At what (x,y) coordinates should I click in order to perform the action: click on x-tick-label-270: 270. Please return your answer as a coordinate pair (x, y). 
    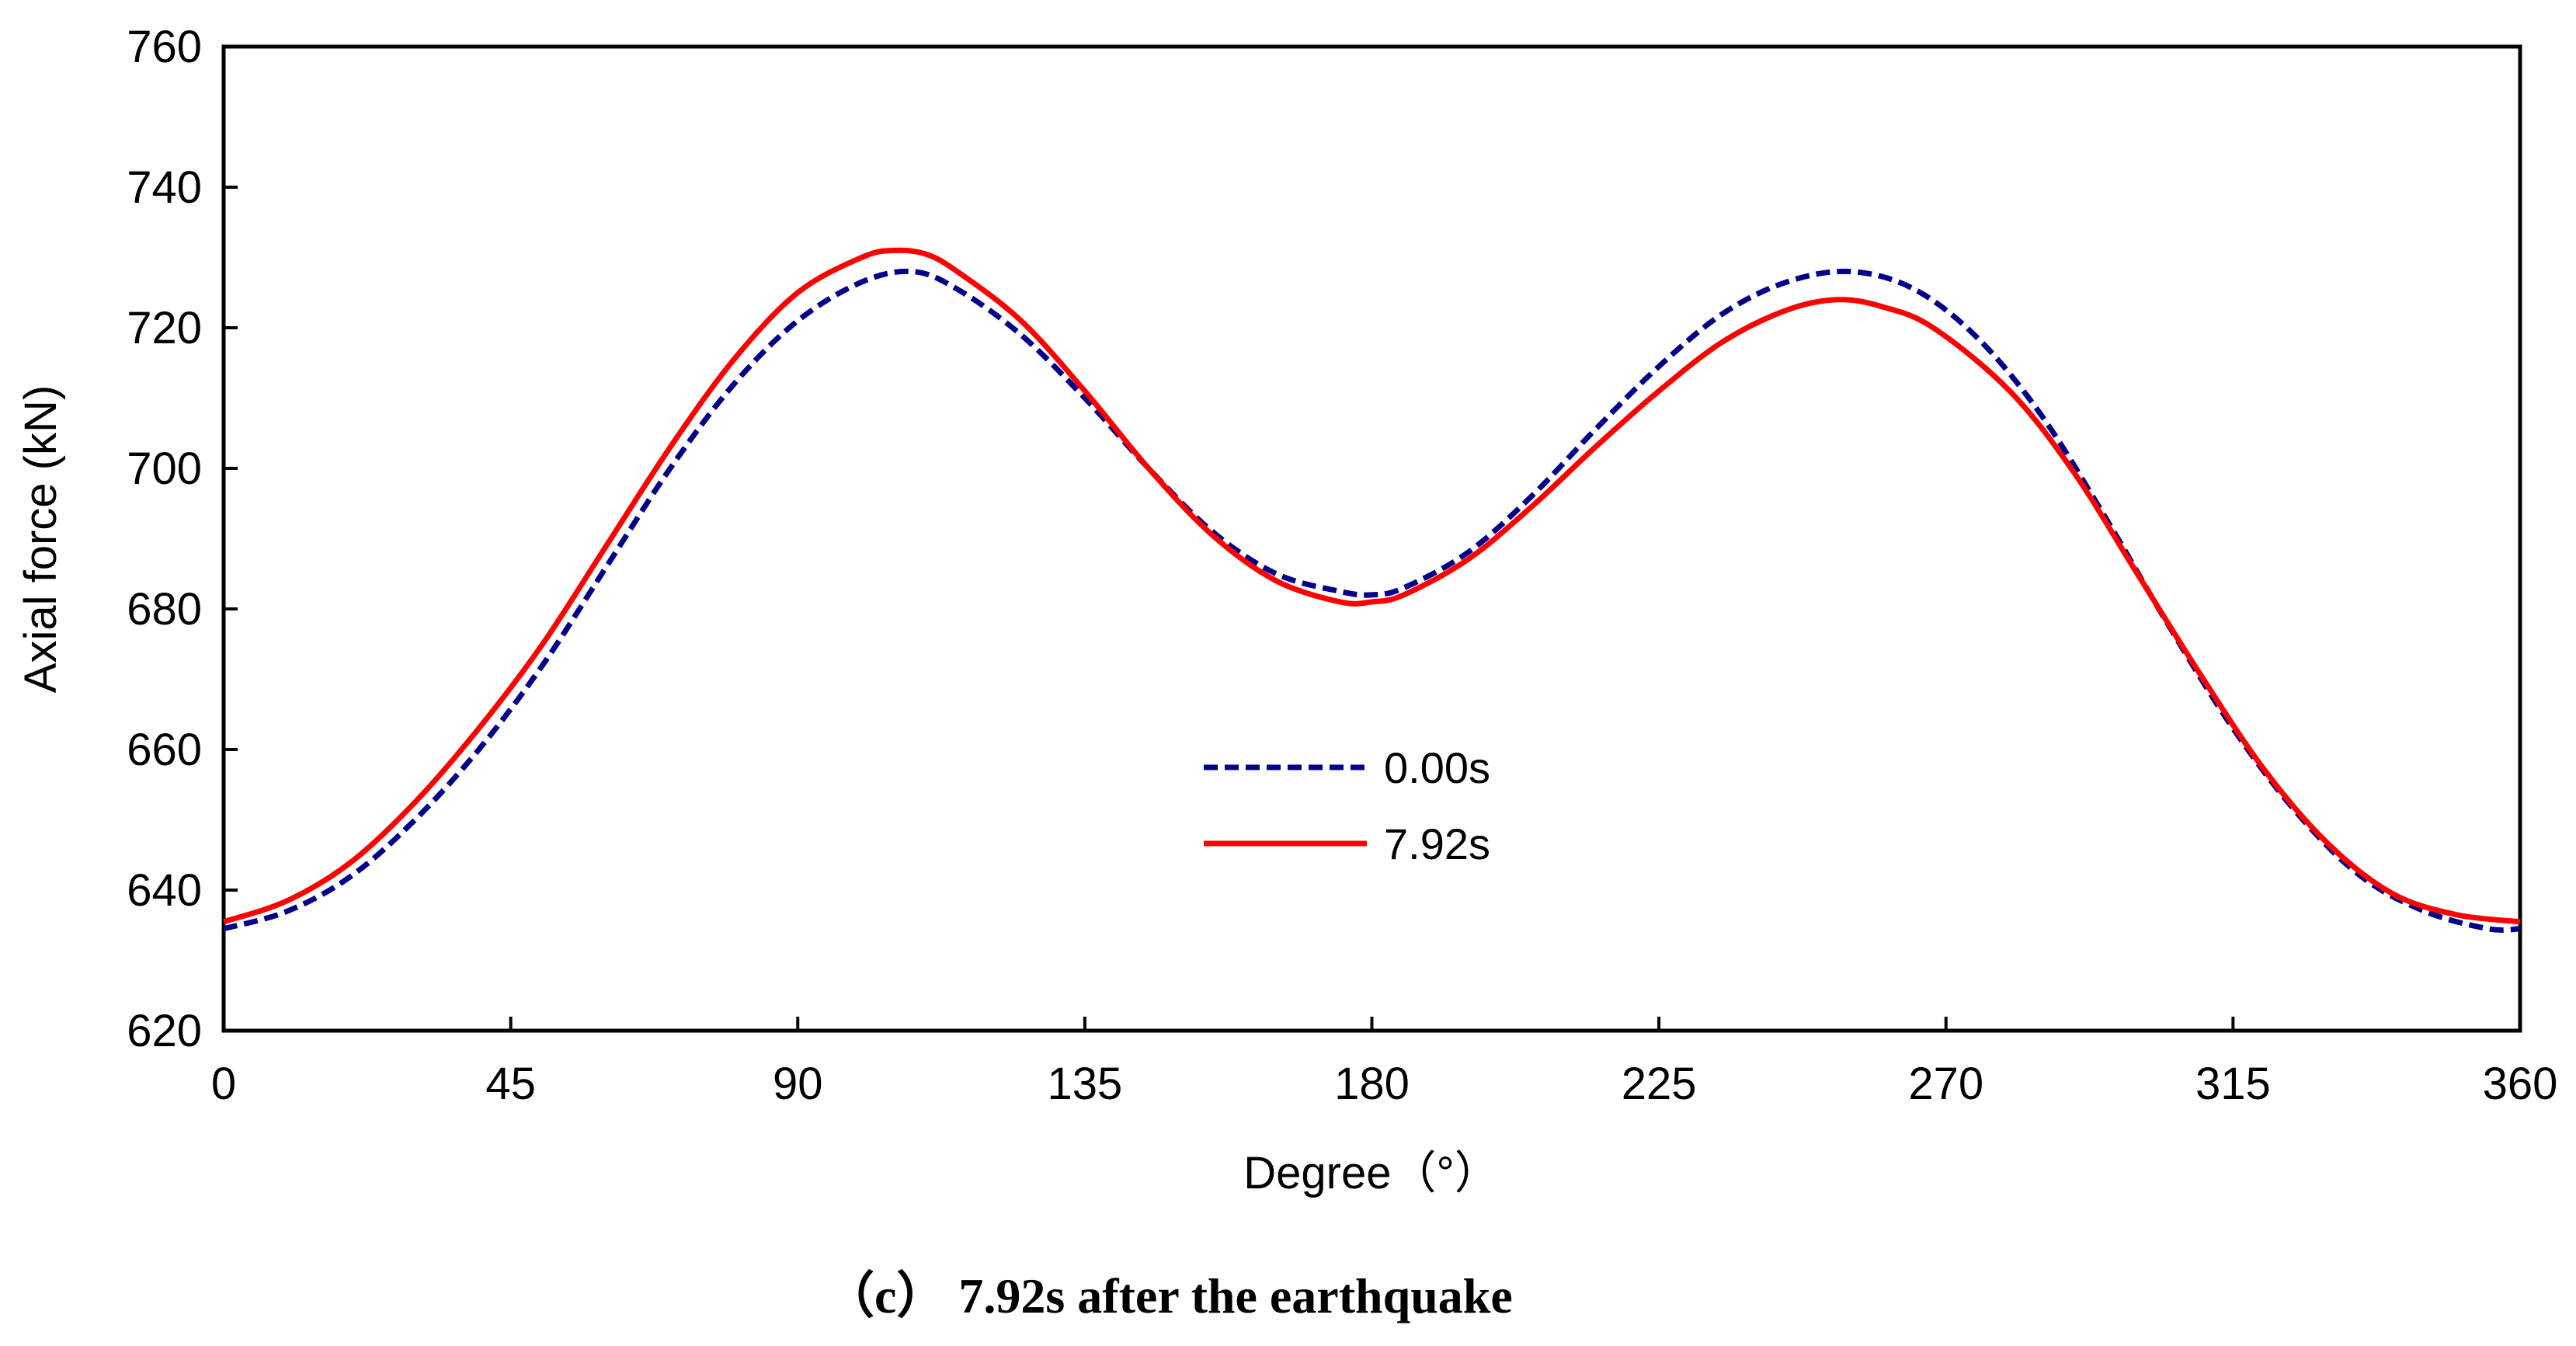
    Looking at the image, I should click on (1945, 1084).